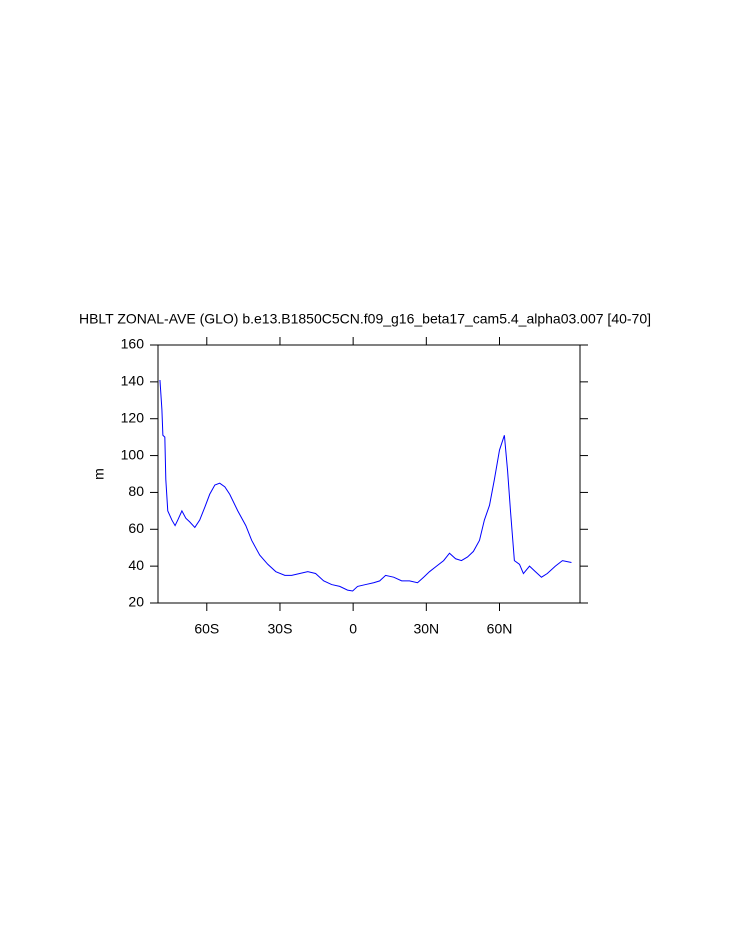 The image size is (733, 945). What do you see at coordinates (206, 629) in the screenshot?
I see `x-tick-label: 60S` at bounding box center [206, 629].